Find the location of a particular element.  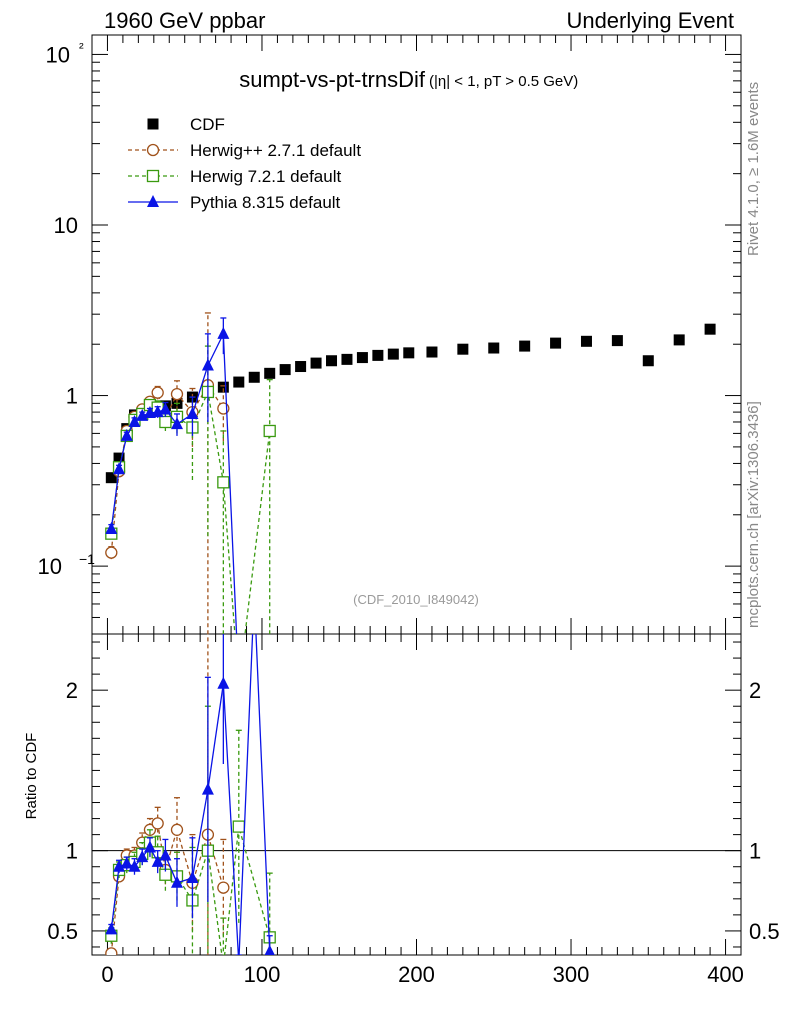

x-tick-label: 200 is located at coordinates (416, 974).